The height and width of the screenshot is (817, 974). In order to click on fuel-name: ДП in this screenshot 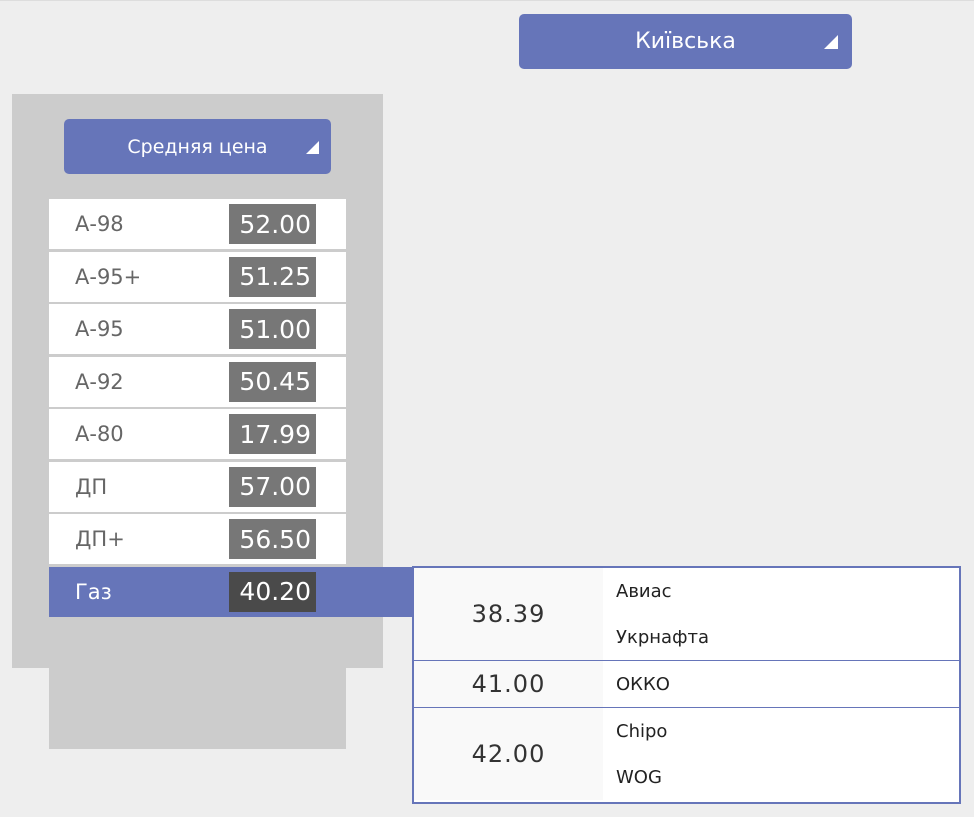, I will do `click(91, 486)`.